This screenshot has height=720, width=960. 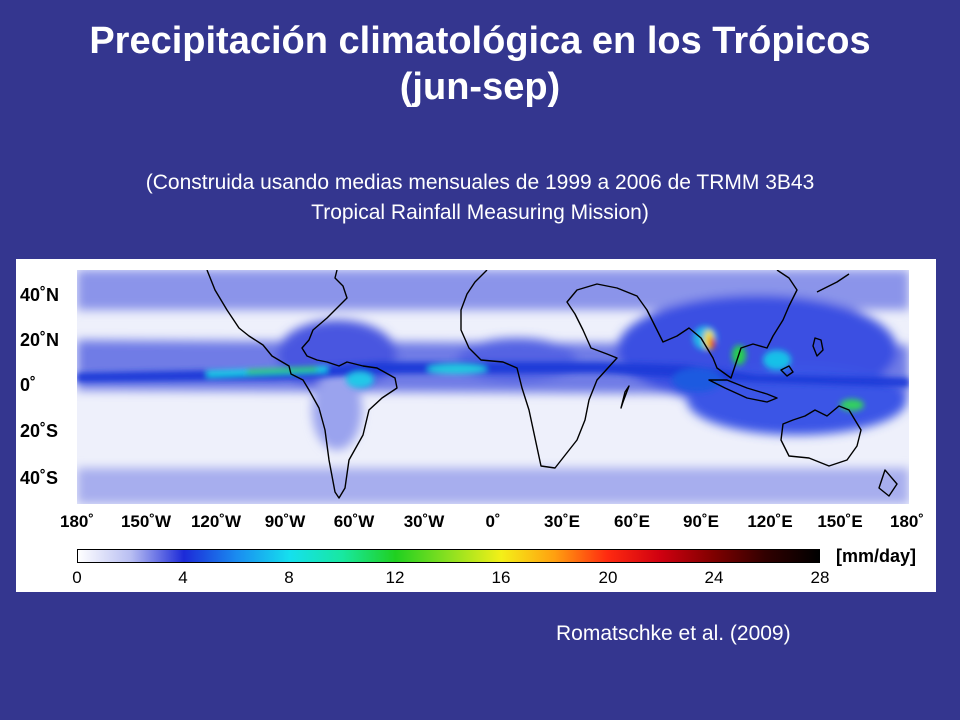 What do you see at coordinates (289, 577) in the screenshot?
I see `colorbar-tick-8: 8` at bounding box center [289, 577].